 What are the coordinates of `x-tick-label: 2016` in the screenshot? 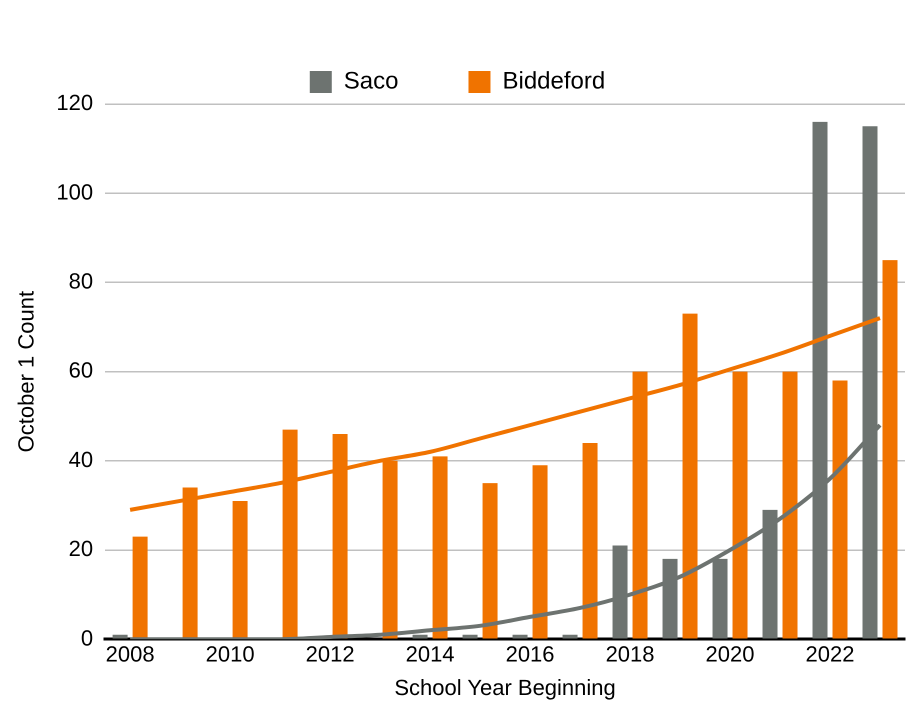 It's located at (530, 653).